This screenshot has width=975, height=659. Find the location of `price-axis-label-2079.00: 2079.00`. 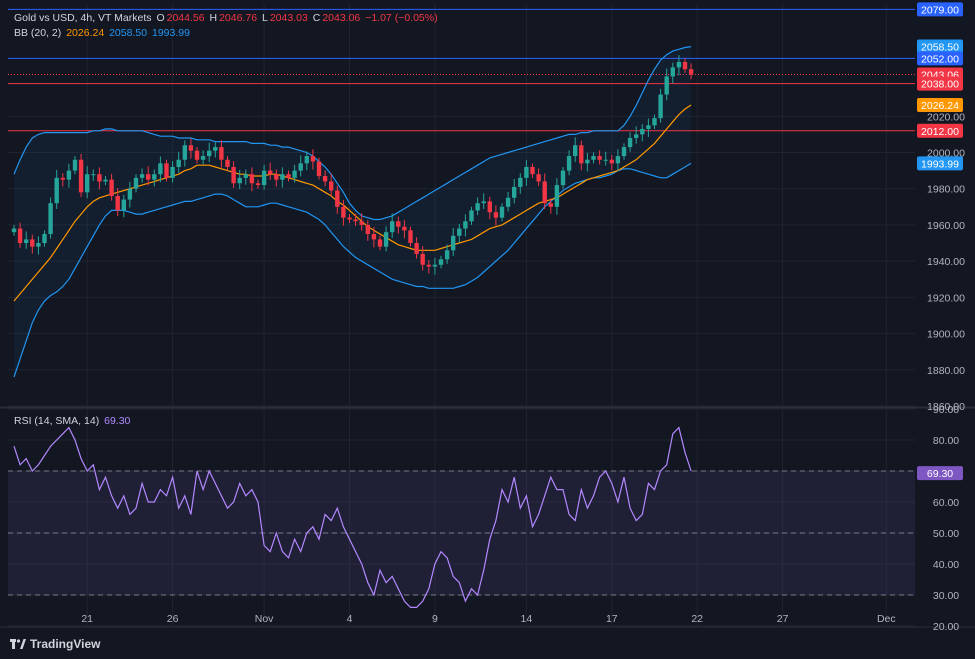

price-axis-label-2079.00: 2079.00 is located at coordinates (940, 9).